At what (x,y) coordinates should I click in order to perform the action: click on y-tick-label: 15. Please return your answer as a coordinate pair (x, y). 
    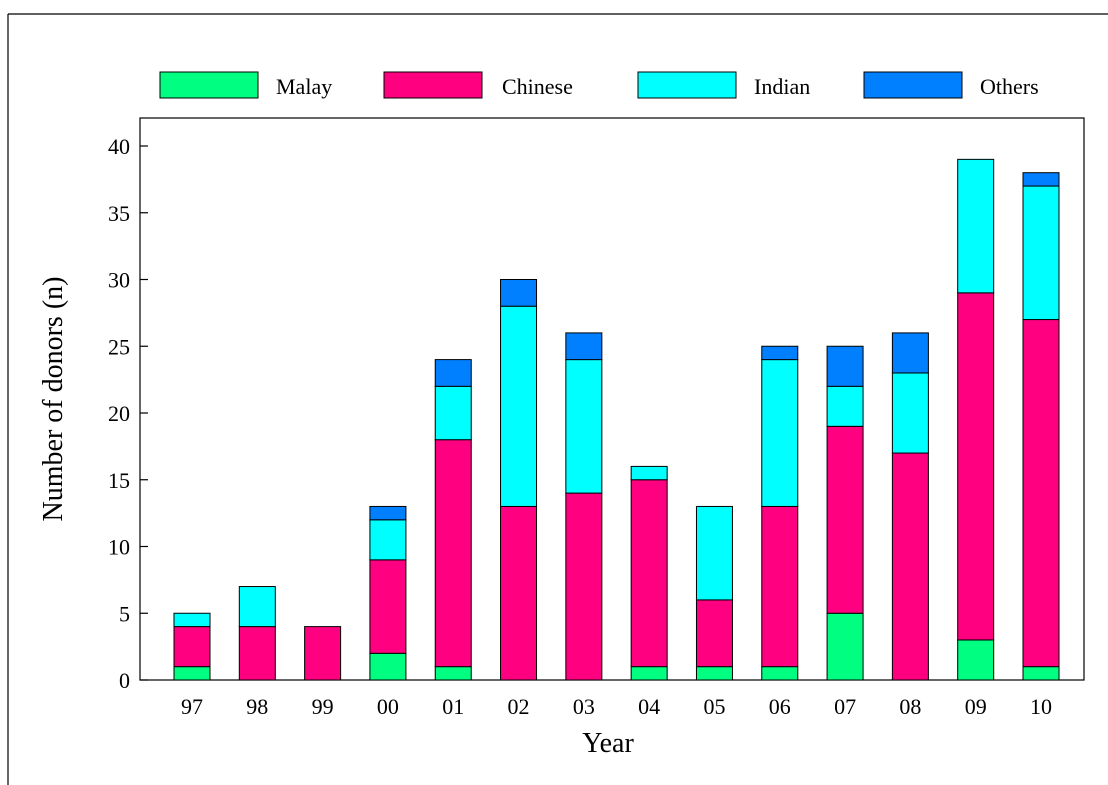
    Looking at the image, I should click on (119, 480).